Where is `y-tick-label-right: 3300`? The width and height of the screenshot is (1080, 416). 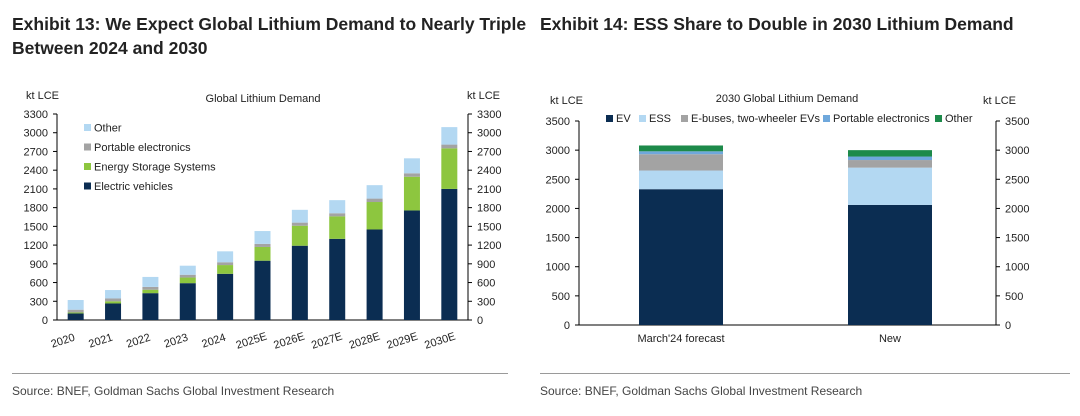
y-tick-label-right: 3300 is located at coordinates (489, 115).